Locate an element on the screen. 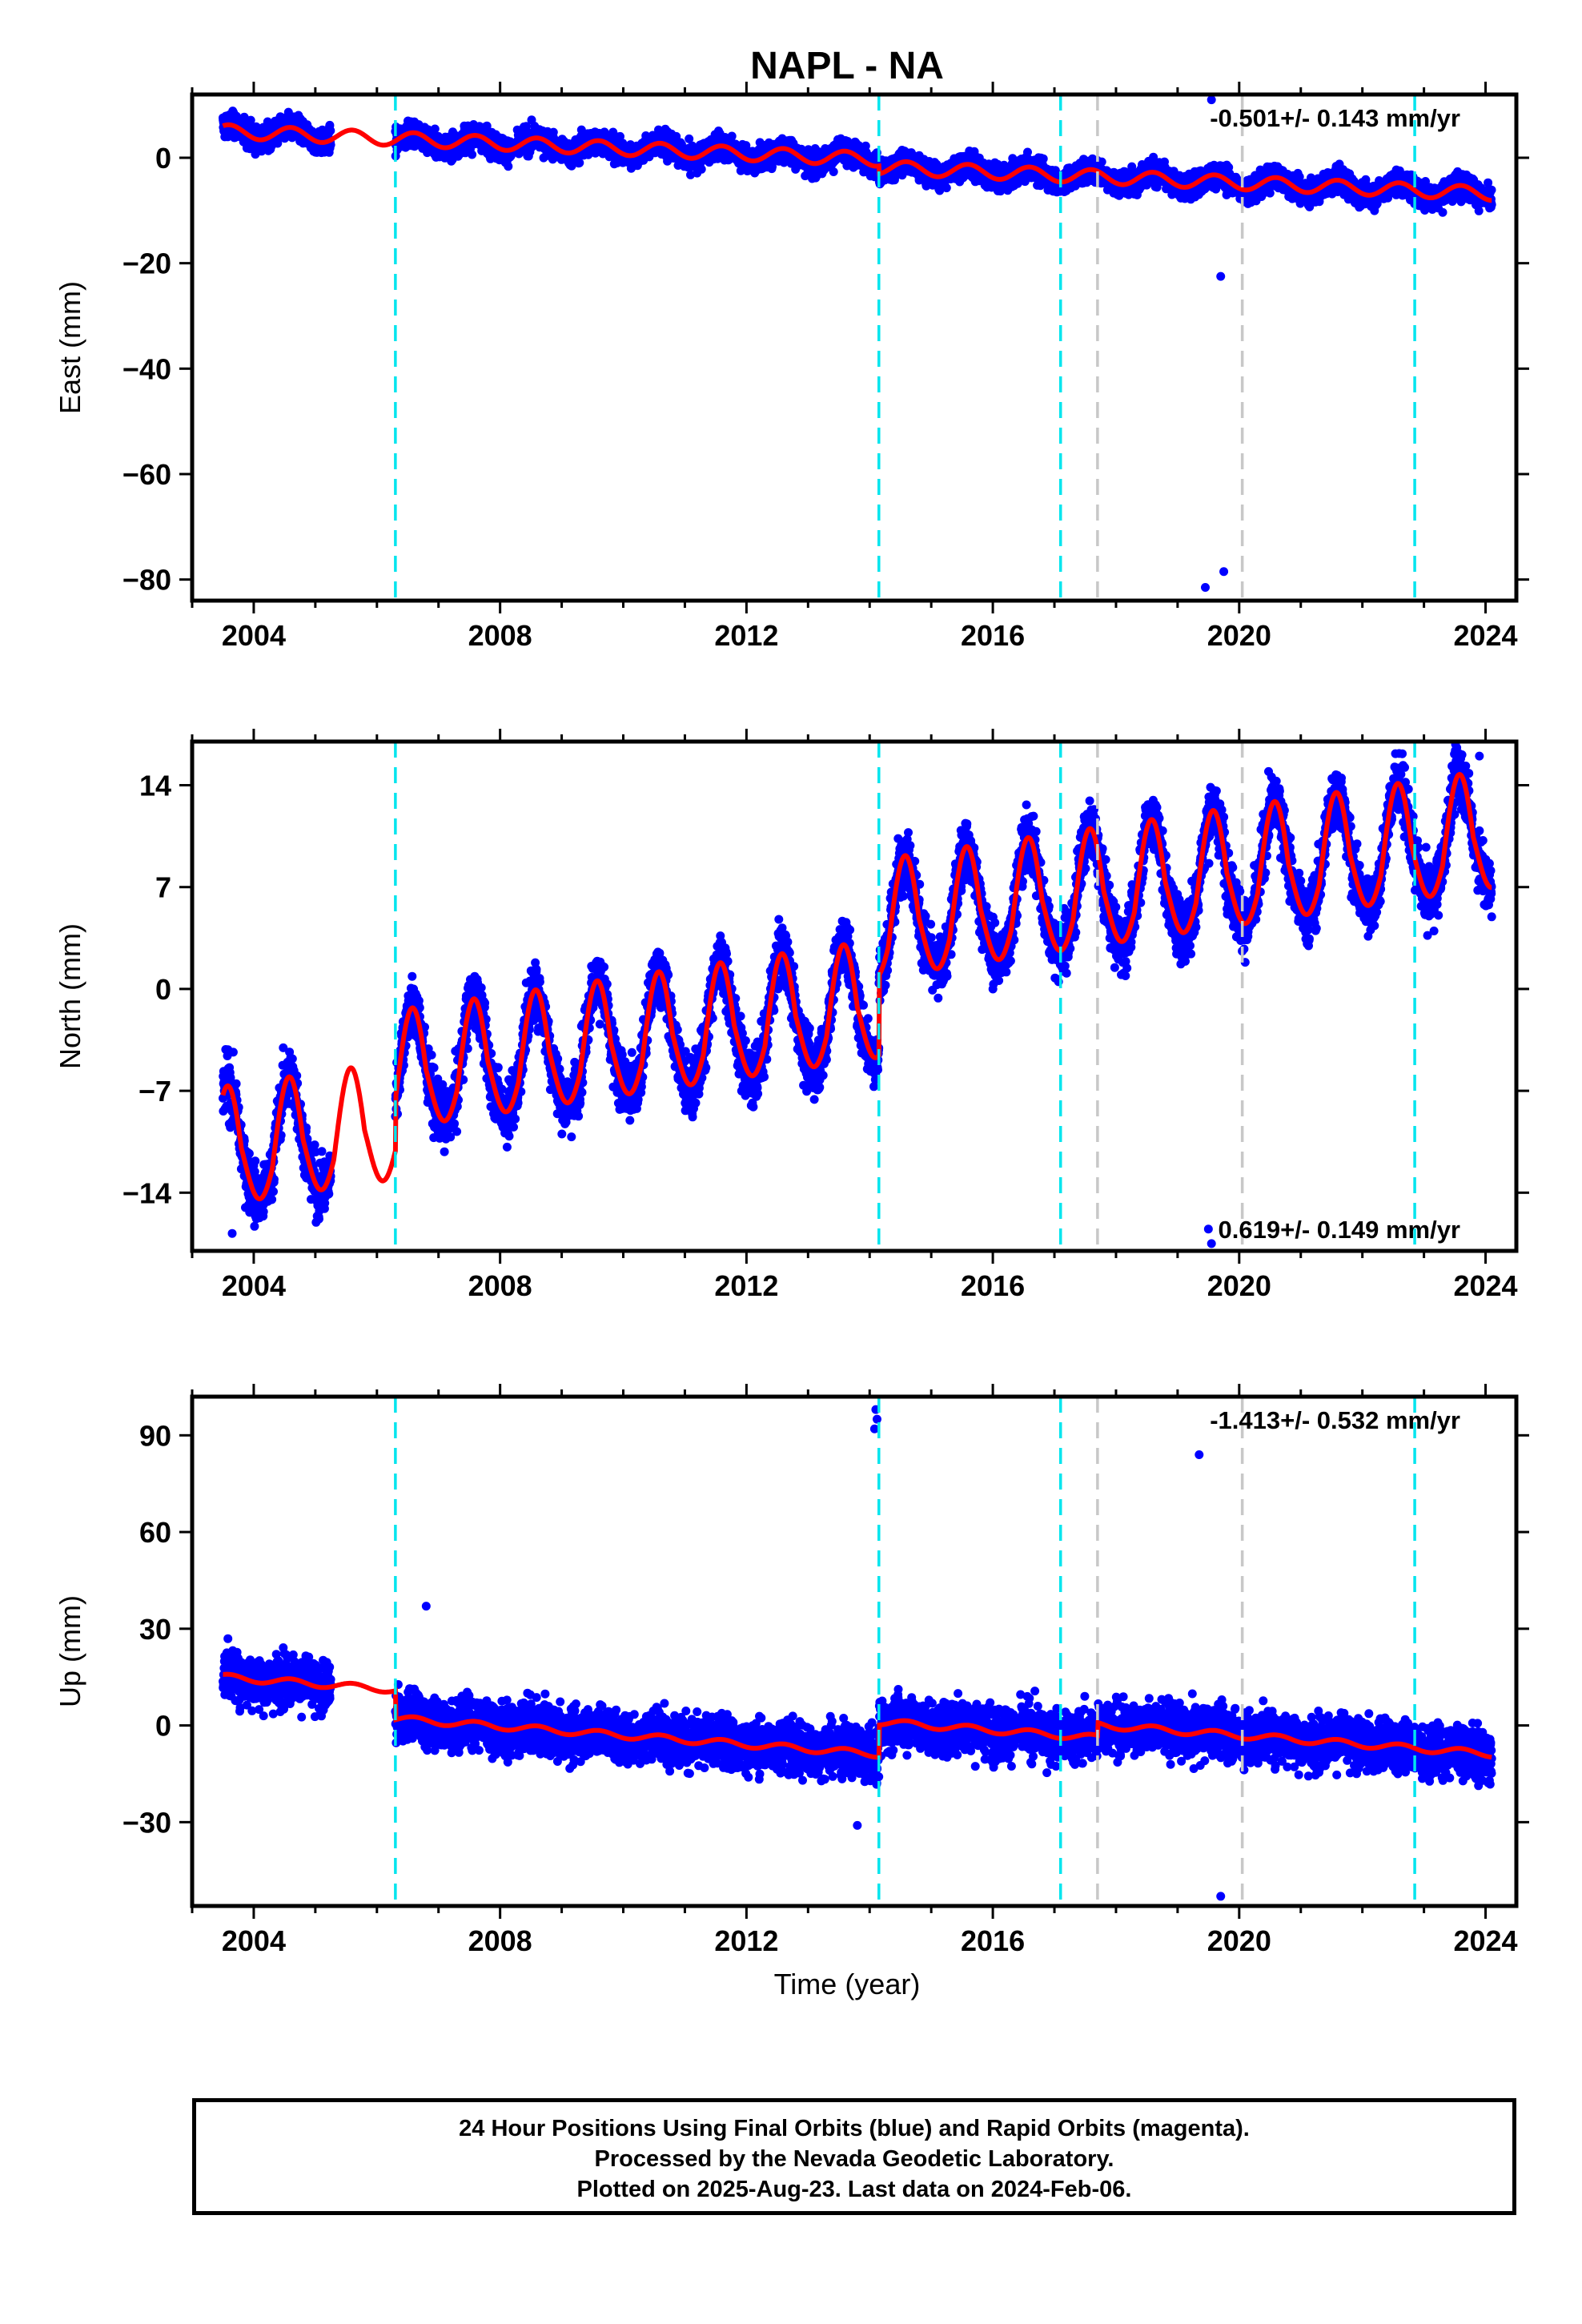 The width and height of the screenshot is (1582, 2324). chart-title: NAPL - NA is located at coordinates (847, 66).